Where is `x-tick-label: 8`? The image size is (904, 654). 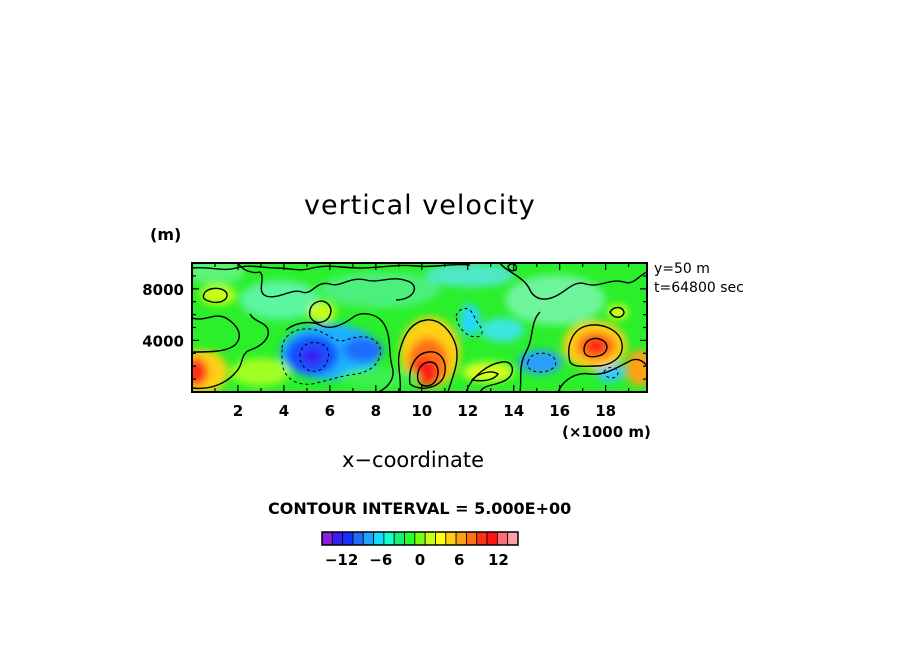 x-tick-label: 8 is located at coordinates (376, 411).